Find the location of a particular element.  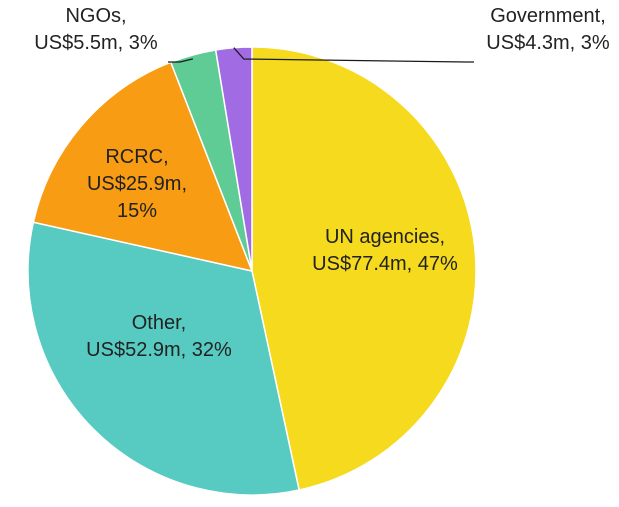

slice-label-line: US$25.9m, is located at coordinates (137, 184).